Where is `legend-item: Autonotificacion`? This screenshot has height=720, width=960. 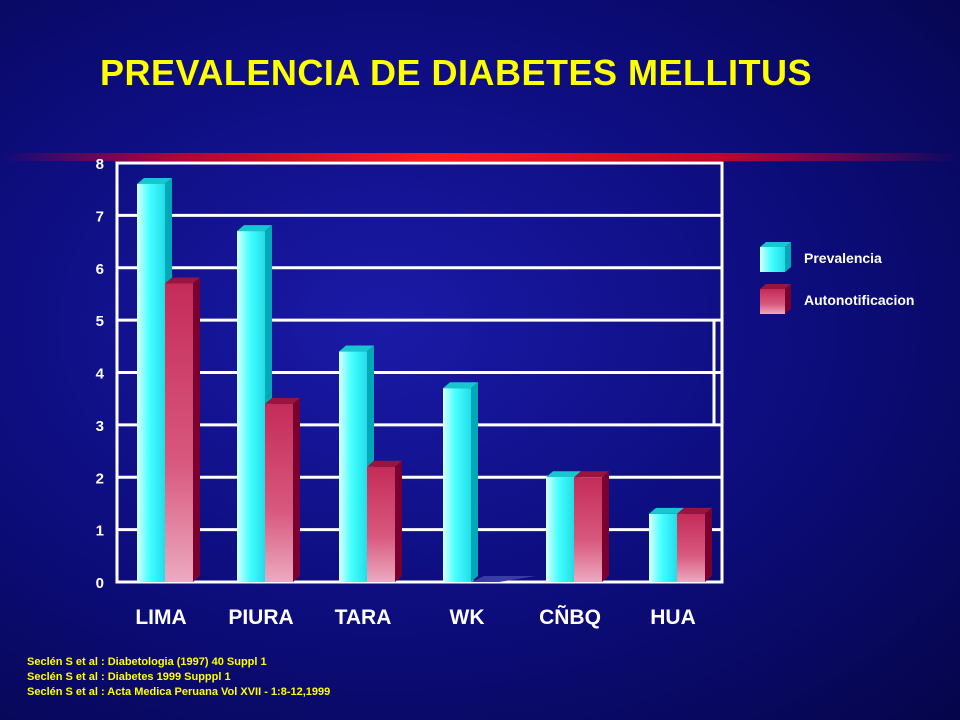
legend-item: Autonotificacion is located at coordinates (837, 299).